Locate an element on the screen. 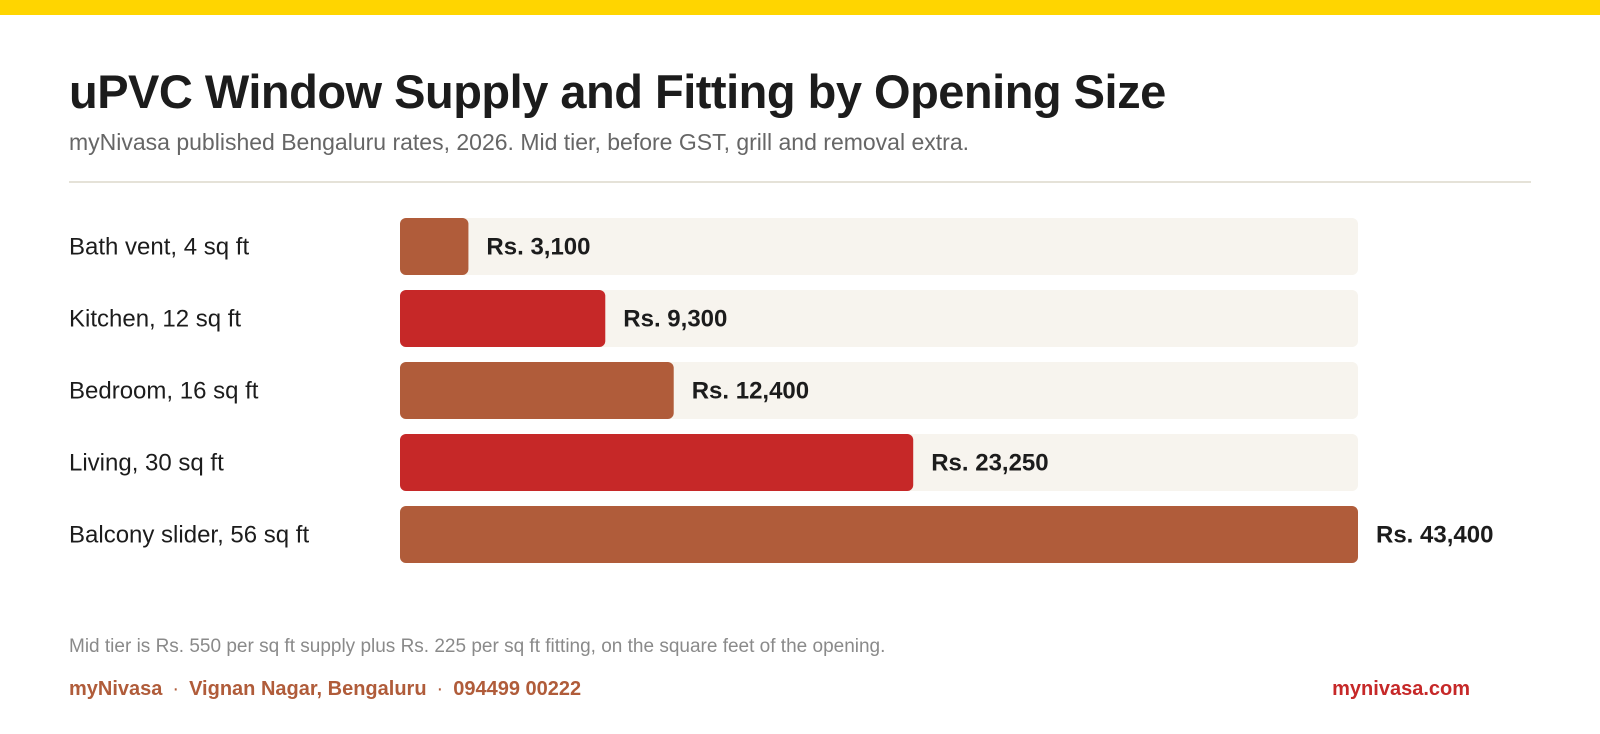  category-label: Kitchen, 12 sq ft is located at coordinates (155, 319).